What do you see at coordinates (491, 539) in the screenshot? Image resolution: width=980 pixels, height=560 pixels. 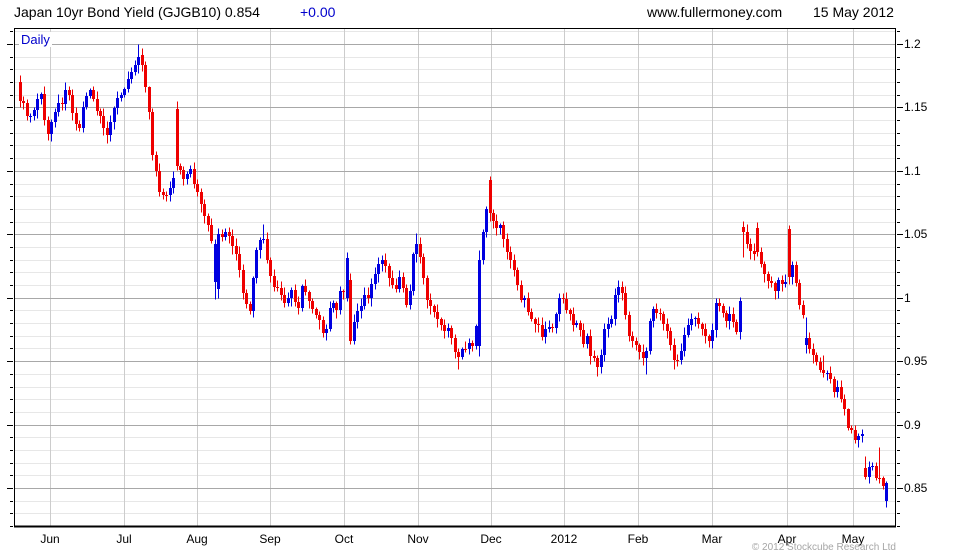 I see `x-axis-label: Dec` at bounding box center [491, 539].